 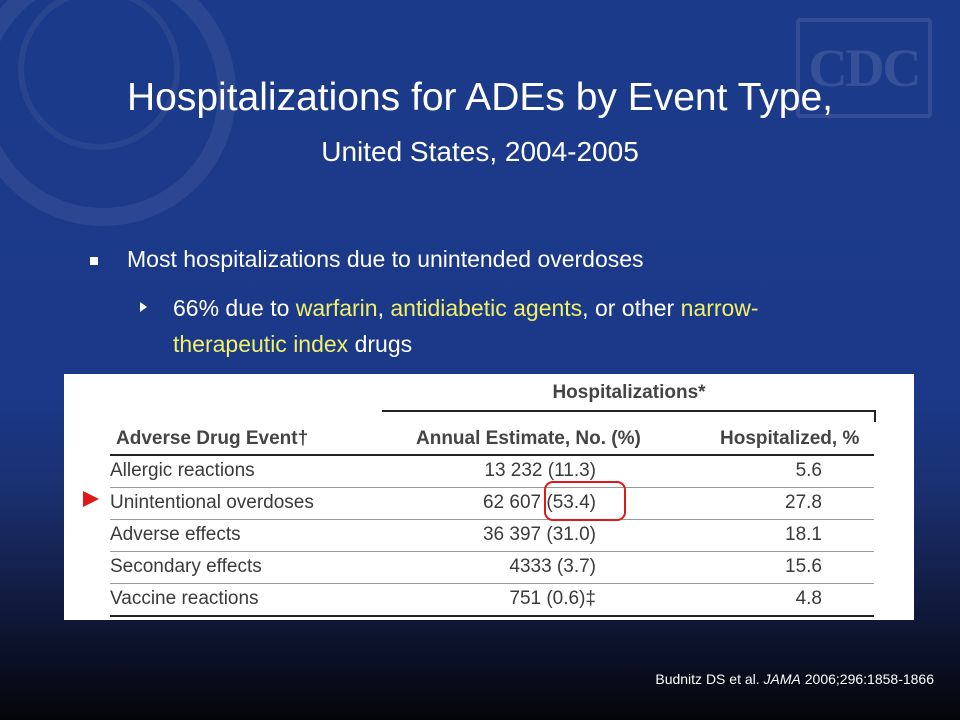 I want to click on cell-estimate: 751 (0.6)‡, so click(x=552, y=598).